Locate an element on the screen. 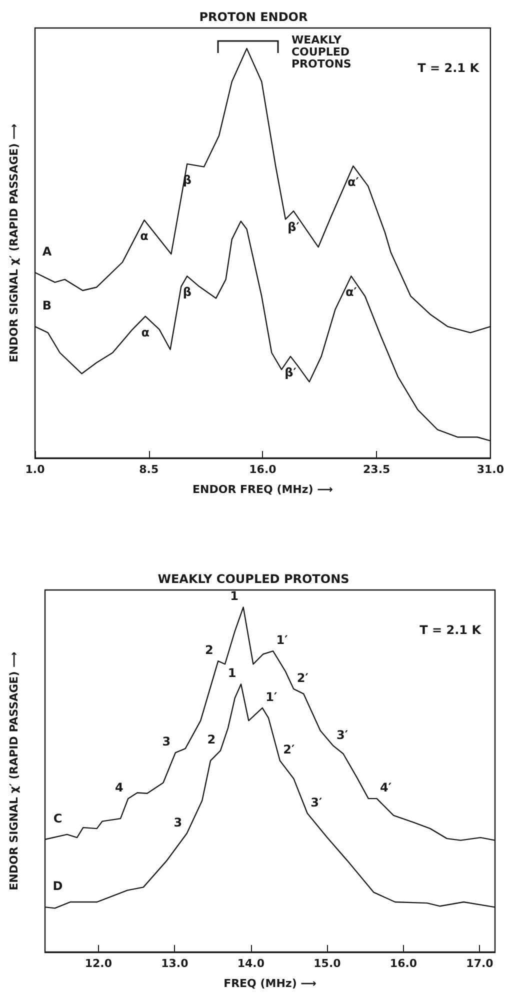  annotation: 4′ is located at coordinates (386, 787).